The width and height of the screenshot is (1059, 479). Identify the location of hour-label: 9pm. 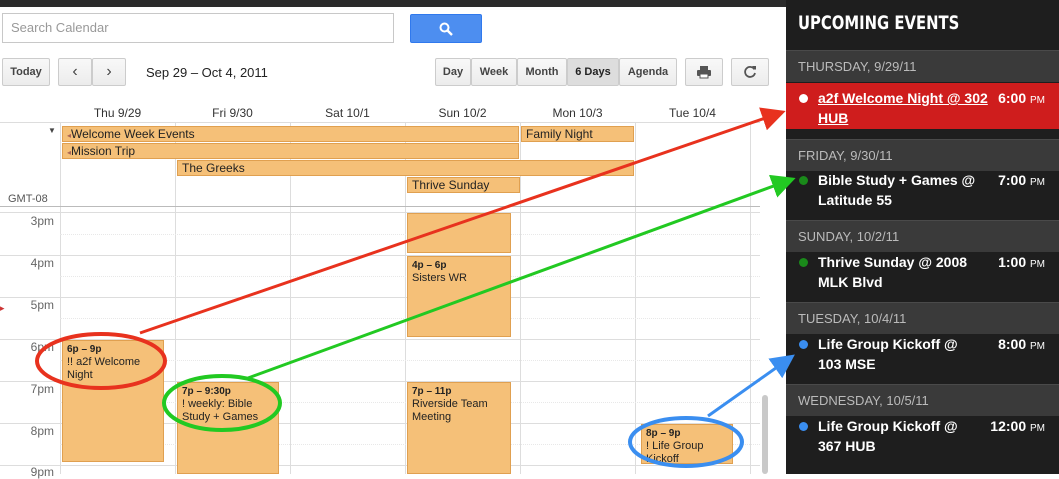
(42, 472).